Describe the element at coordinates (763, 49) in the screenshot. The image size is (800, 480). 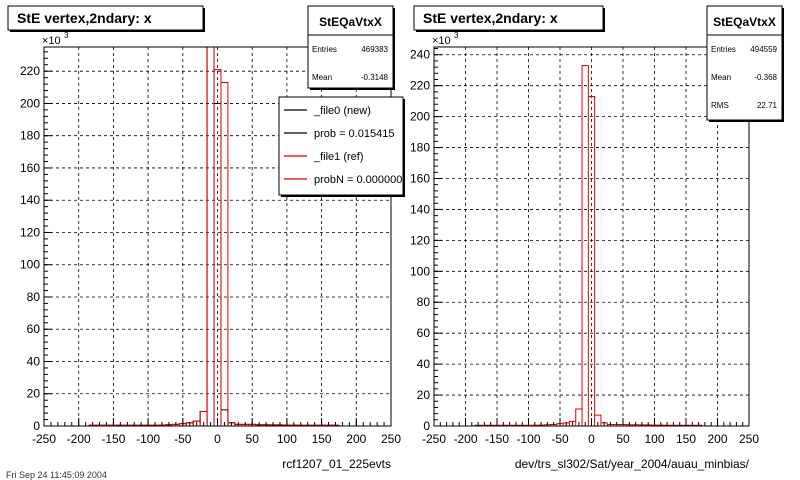
I see `stats-value: 494559` at that location.